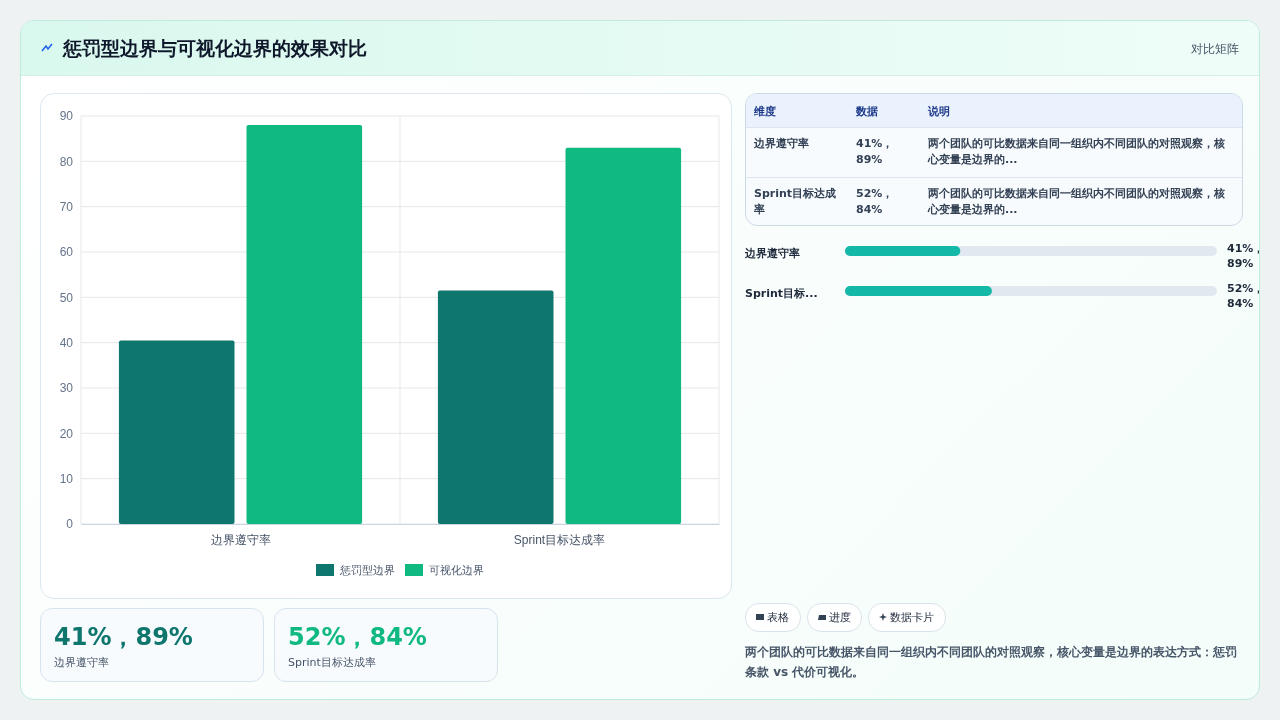 The width and height of the screenshot is (1280, 720). Describe the element at coordinates (765, 112) in the screenshot. I see `text: 维度` at that location.